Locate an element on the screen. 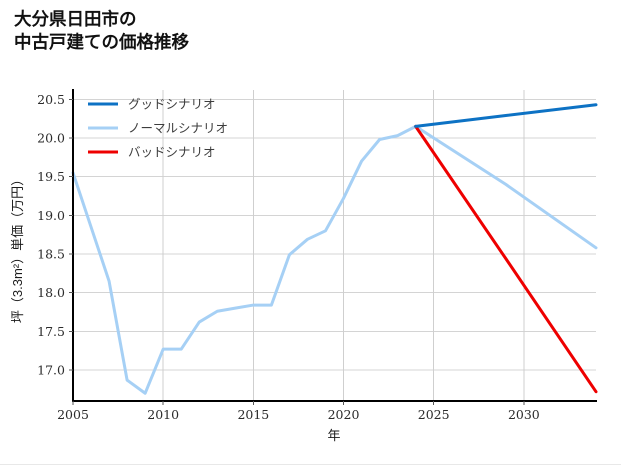 Image resolution: width=621 pixels, height=465 pixels. legend-label: グッドシナリオ is located at coordinates (172, 105).